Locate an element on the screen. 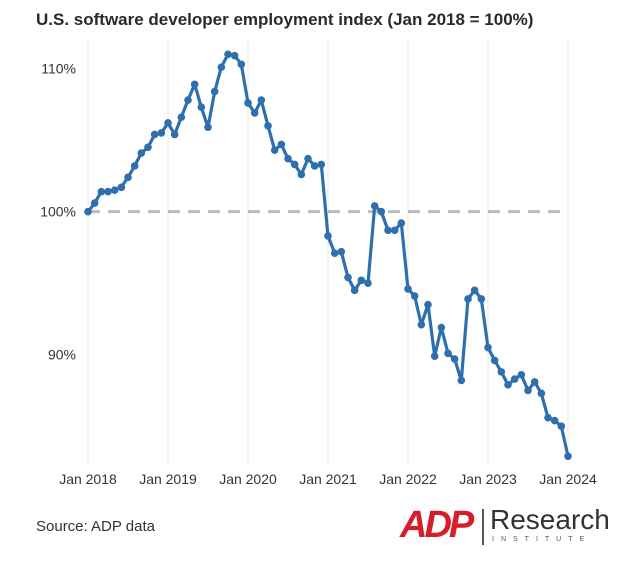 The height and width of the screenshot is (582, 640). x-tick-label: Jan 2020 is located at coordinates (248, 479).